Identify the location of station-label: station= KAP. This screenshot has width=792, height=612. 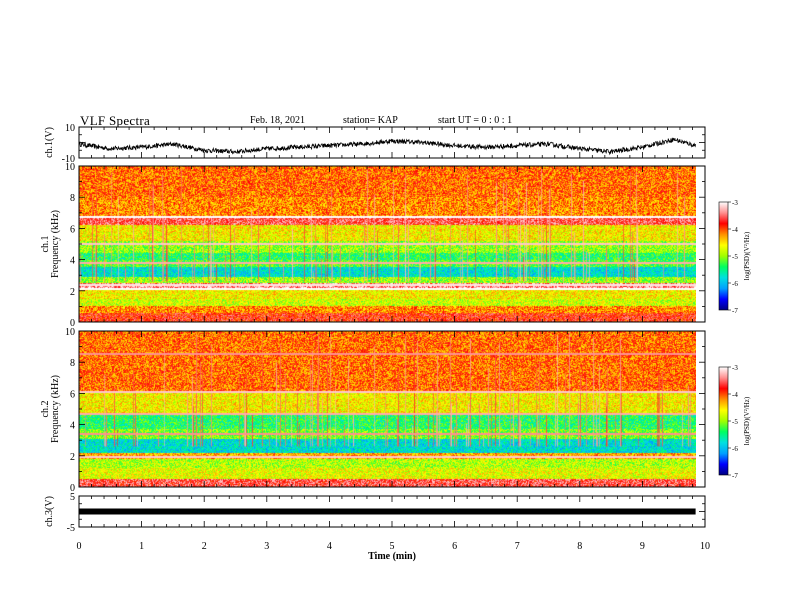
(370, 120).